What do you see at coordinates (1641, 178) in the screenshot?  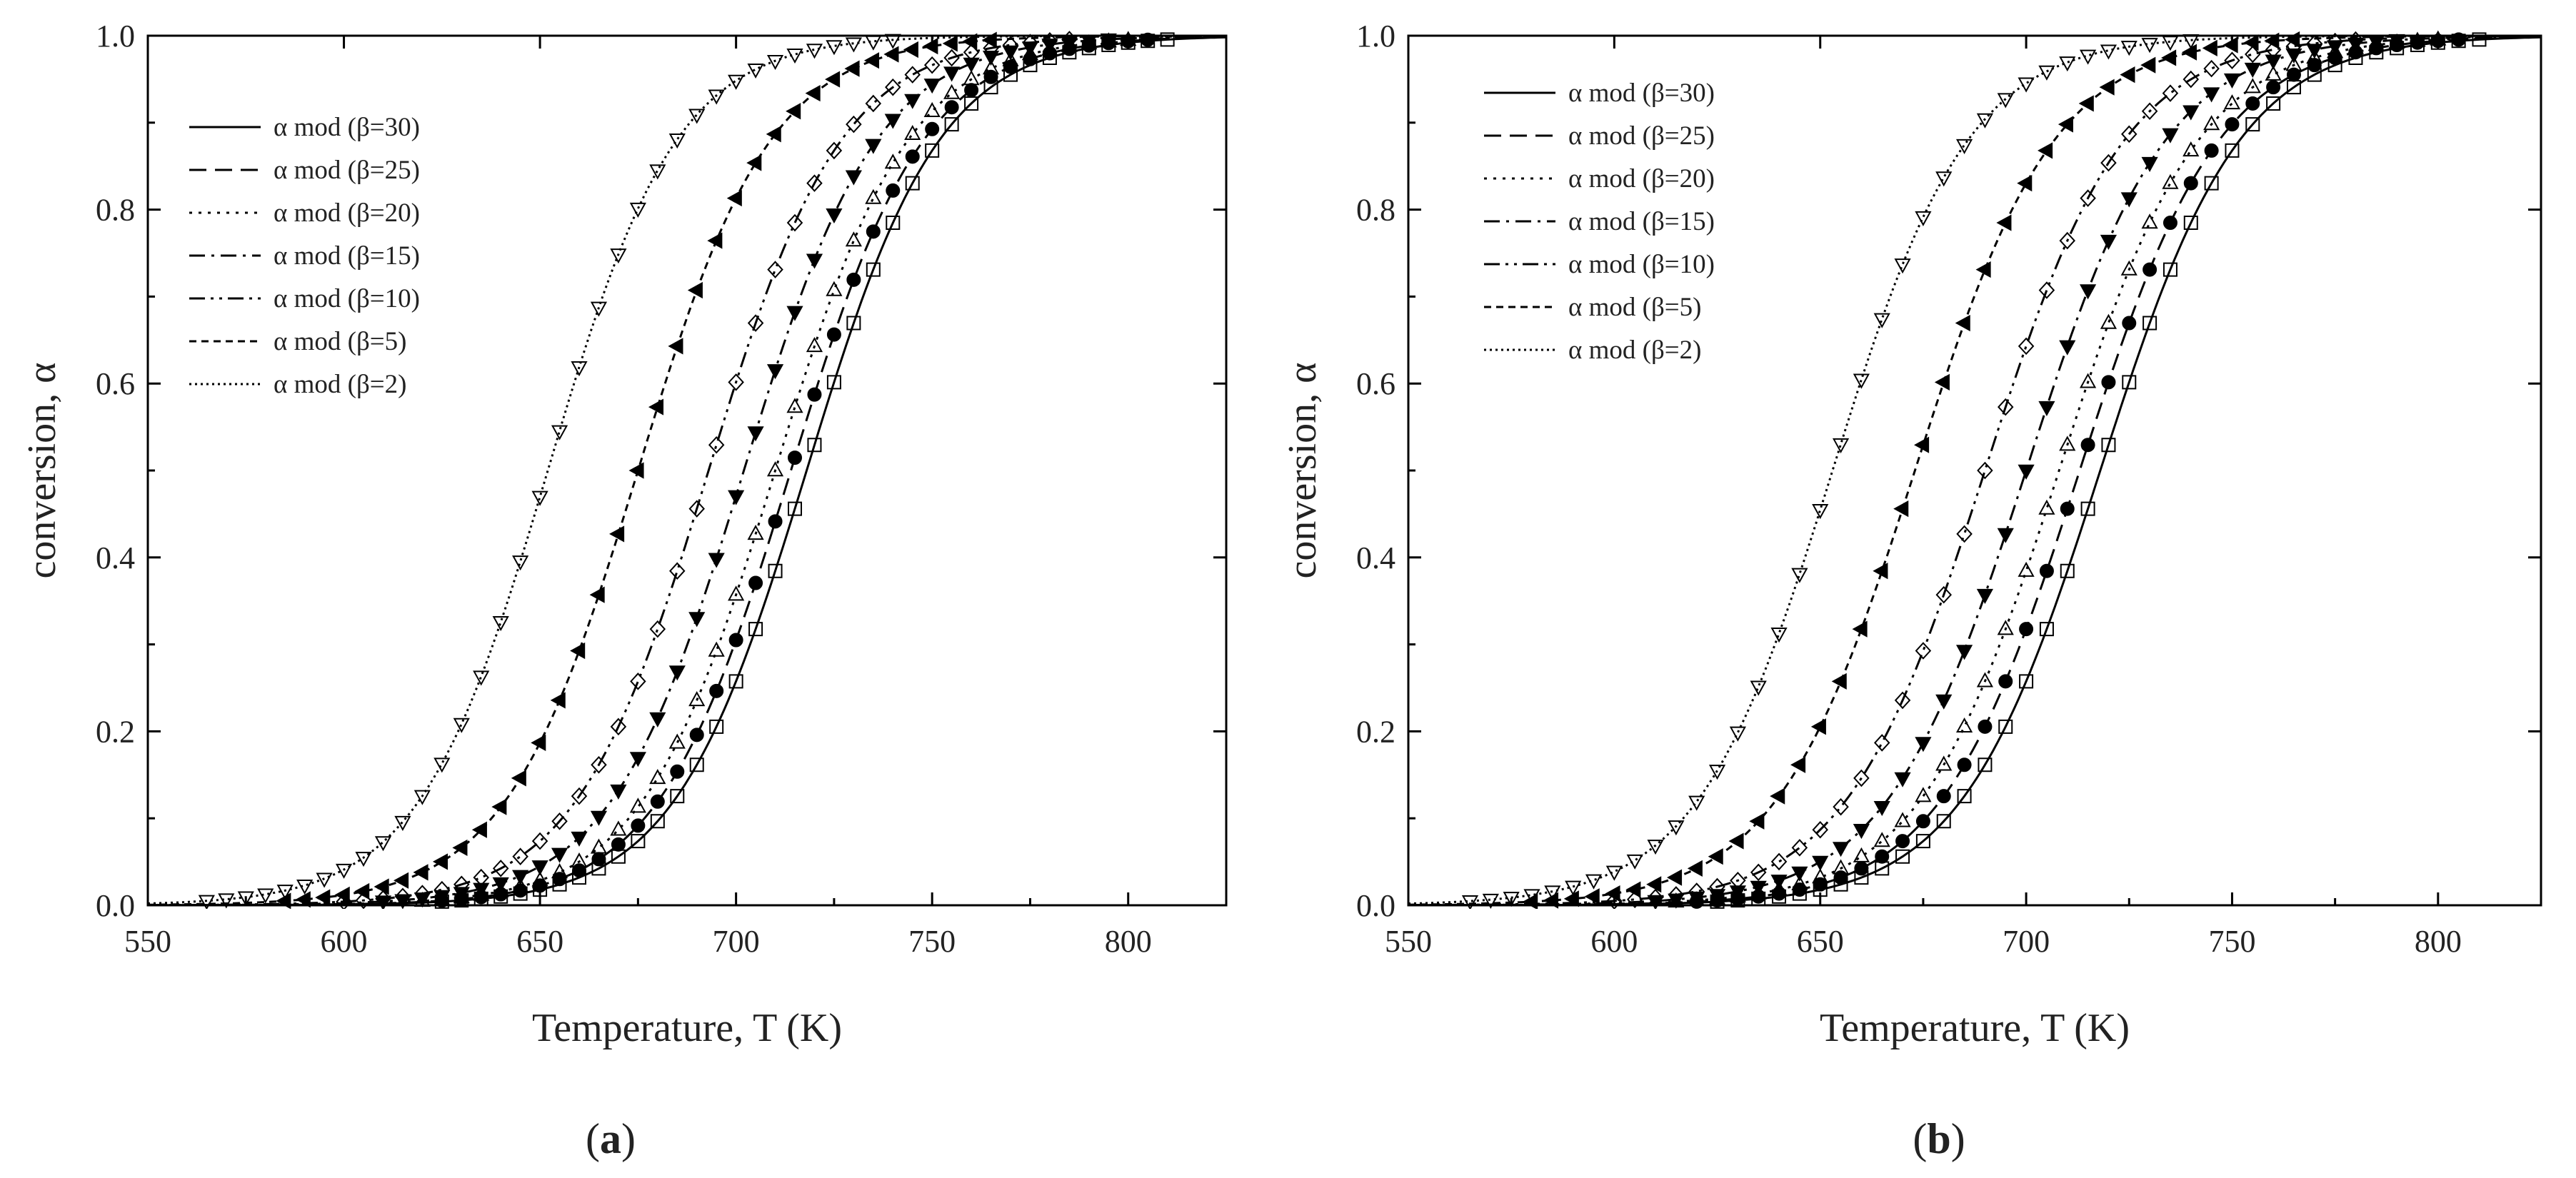 I see `legend-label: α mod (β=20)` at bounding box center [1641, 178].